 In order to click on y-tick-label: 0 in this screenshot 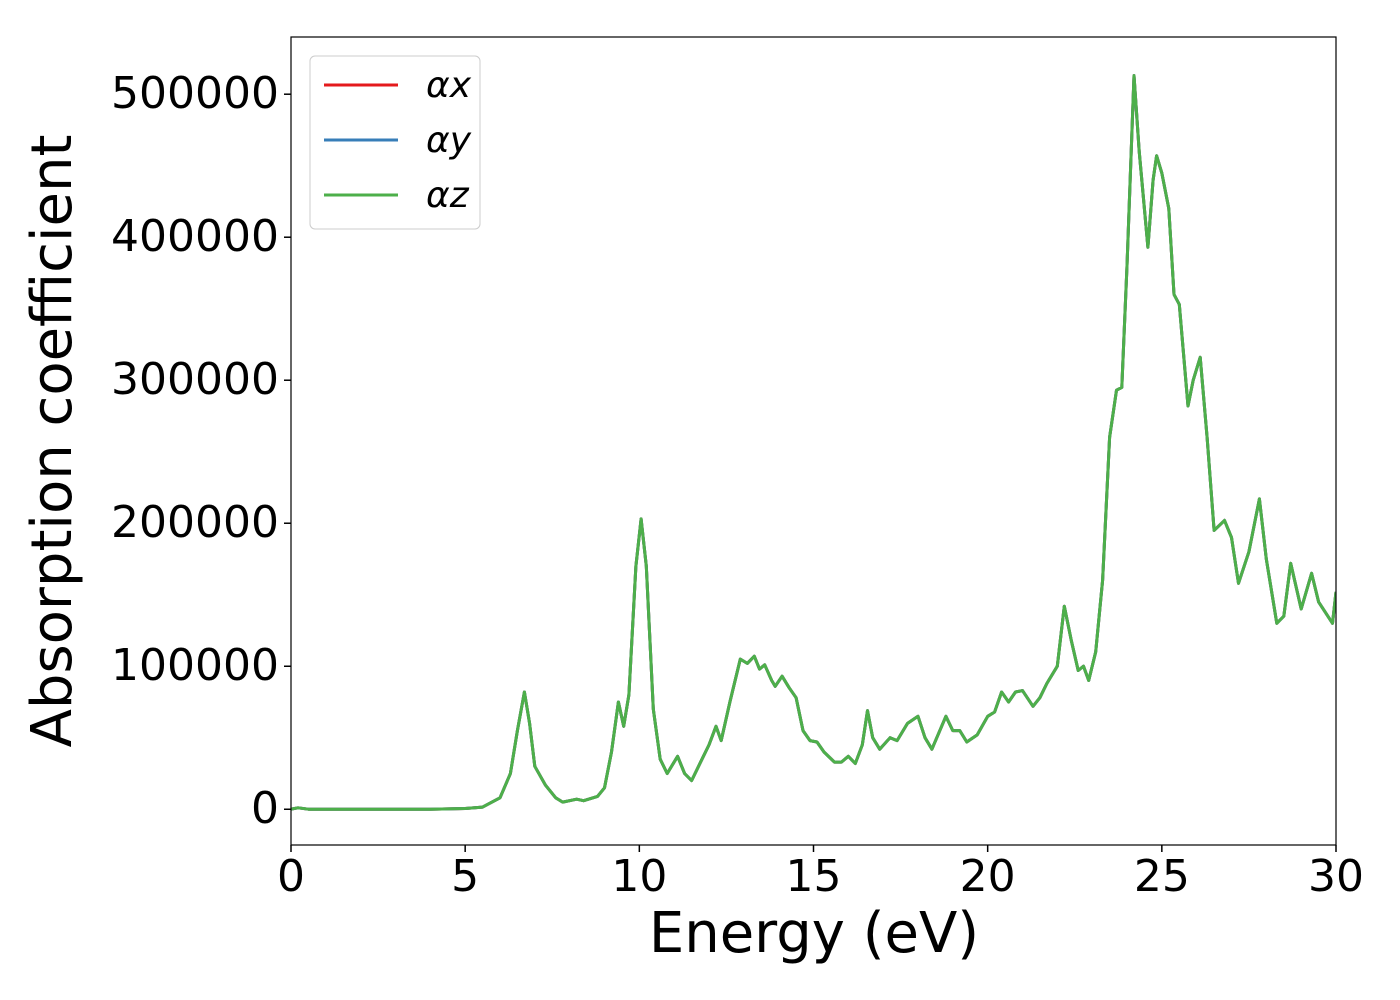, I will do `click(265, 808)`.